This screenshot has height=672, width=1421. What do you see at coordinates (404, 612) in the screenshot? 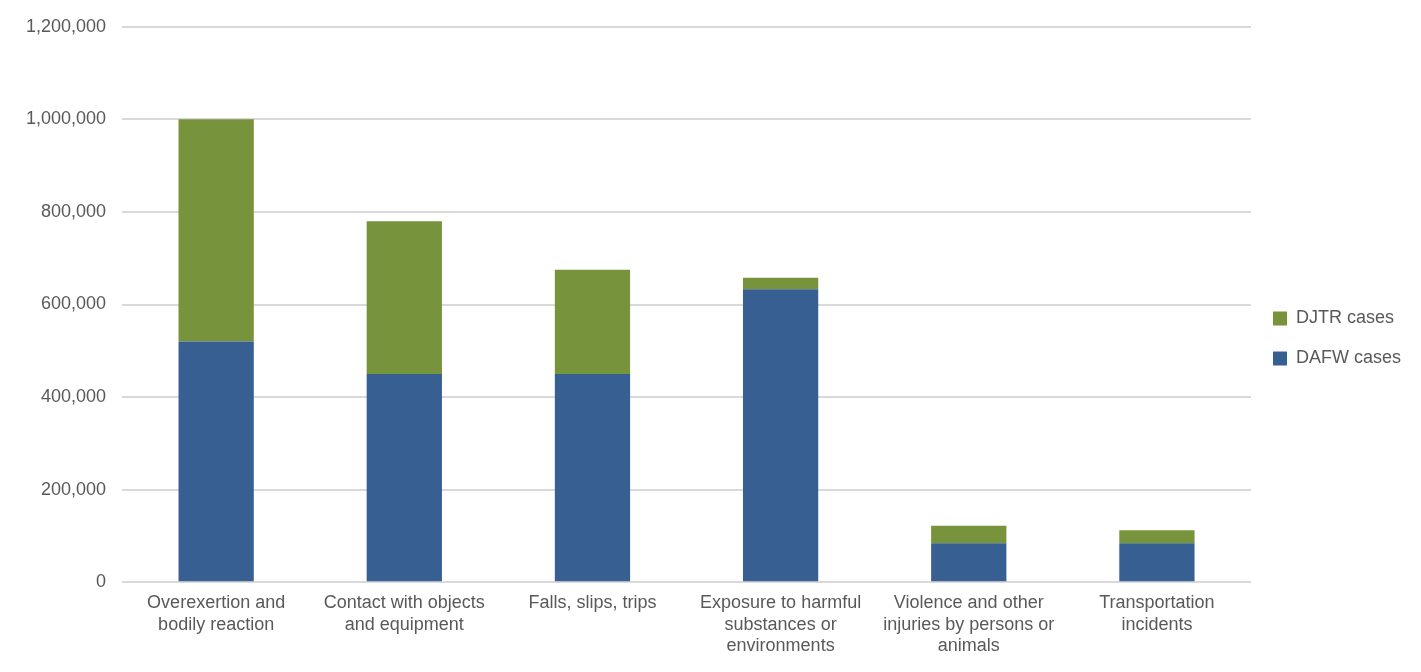
I see `x-tick-label: Contact with objects and equipment` at bounding box center [404, 612].